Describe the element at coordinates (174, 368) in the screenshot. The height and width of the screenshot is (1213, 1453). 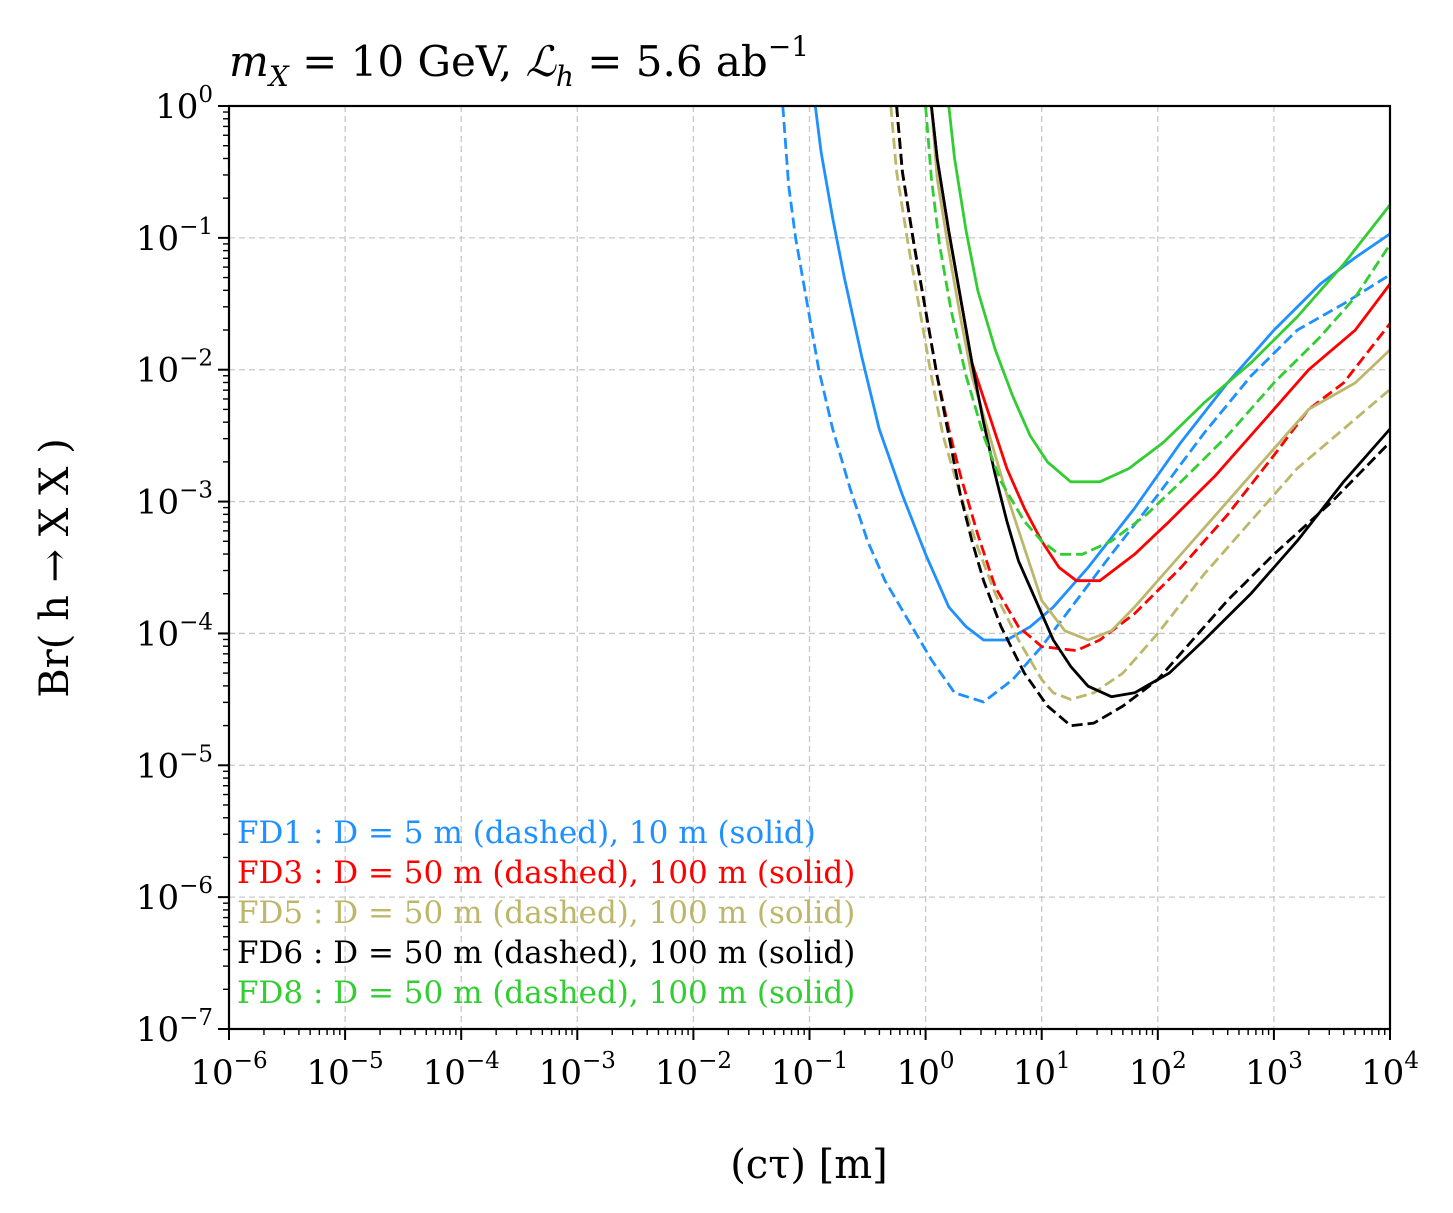
I see `y-tick-label: 10⁻²` at that location.